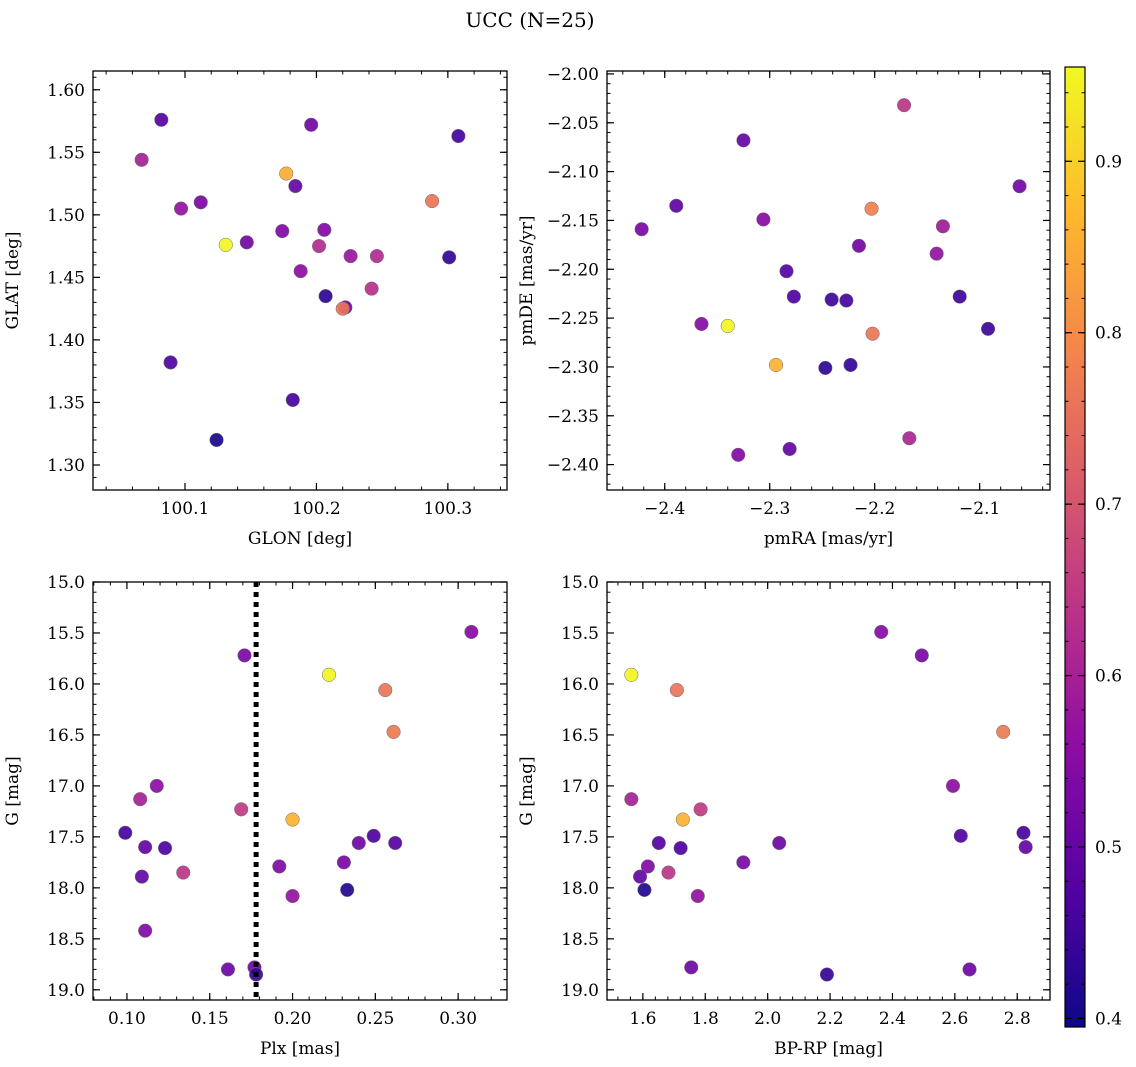  I want to click on x-tick-label: 0.30, so click(458, 1019).